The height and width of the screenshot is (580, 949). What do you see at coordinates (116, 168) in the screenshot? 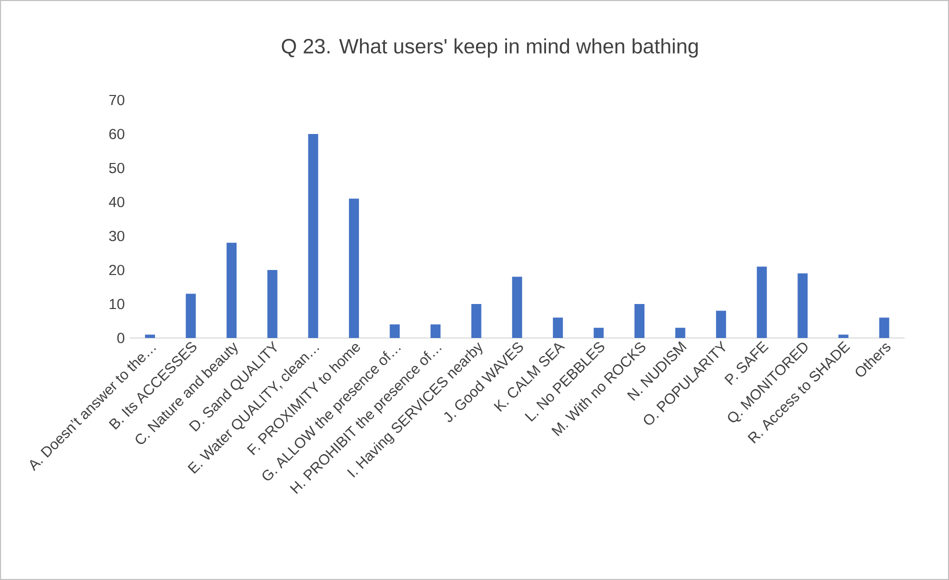
I see `y-tick-label: 50` at bounding box center [116, 168].